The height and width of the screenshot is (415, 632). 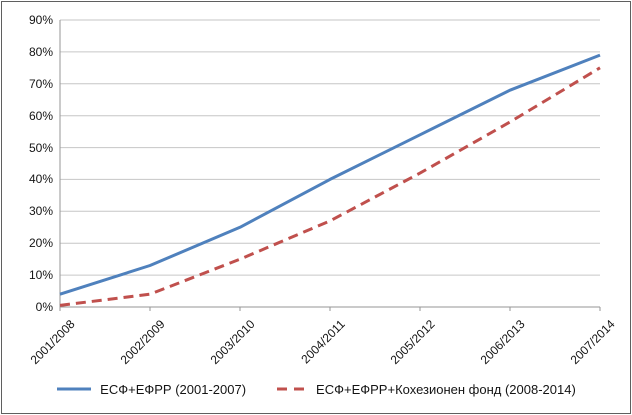 What do you see at coordinates (446, 389) in the screenshot?
I see `legend-label-esf-efrr-cohesion: ЕСФ+ЕФРР+Кохезионен фонд (2008-2014)` at bounding box center [446, 389].